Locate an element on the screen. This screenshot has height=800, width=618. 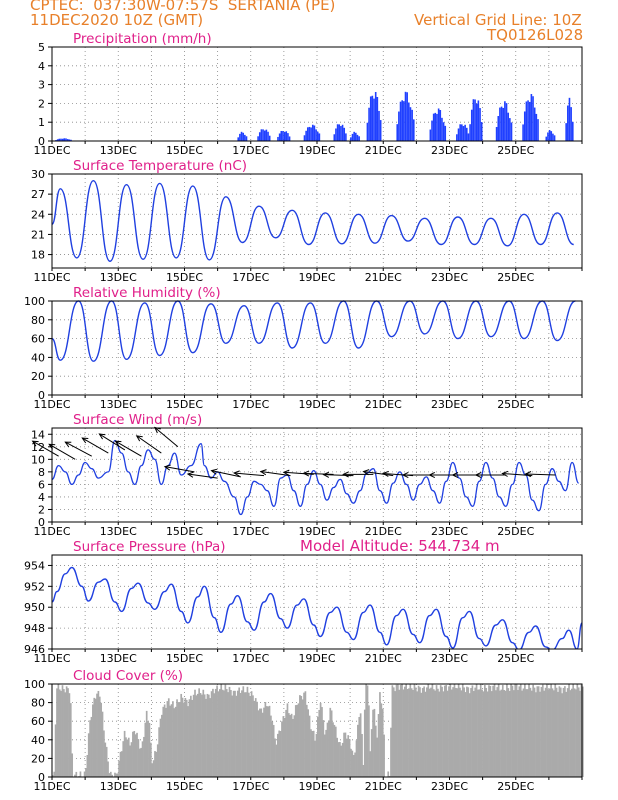
panel-title: Relative Humidity (%) is located at coordinates (147, 293).